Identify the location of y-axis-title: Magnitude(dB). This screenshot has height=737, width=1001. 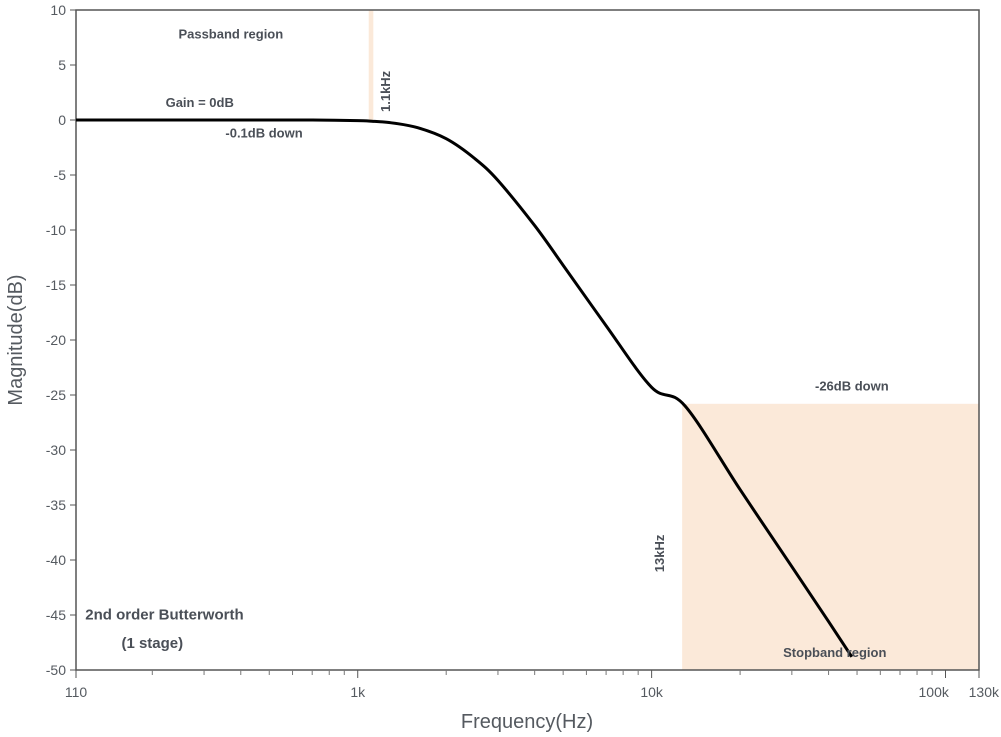
(16, 339).